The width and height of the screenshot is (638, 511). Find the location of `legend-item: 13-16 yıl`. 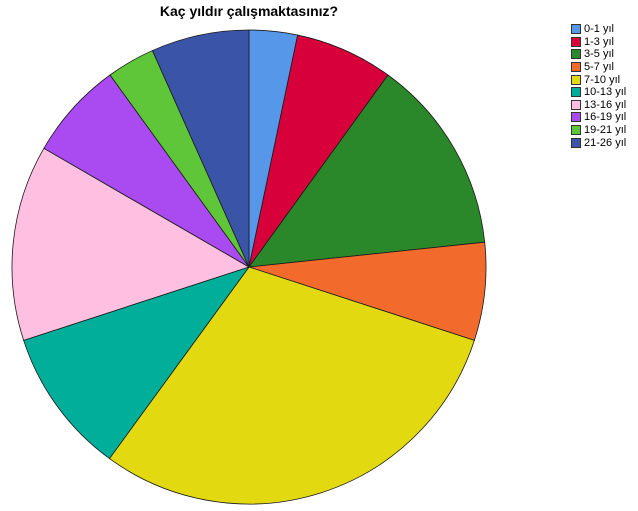

legend-item: 13-16 yıl is located at coordinates (598, 105).